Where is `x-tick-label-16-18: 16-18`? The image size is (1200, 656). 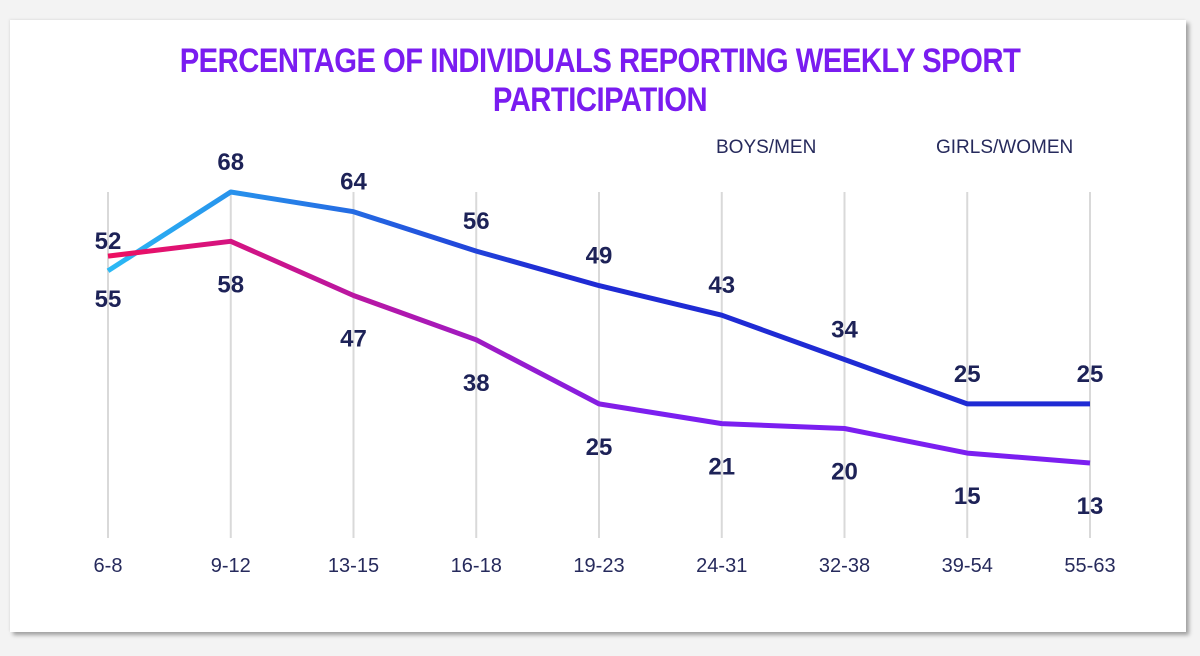
x-tick-label-16-18: 16-18 is located at coordinates (476, 566).